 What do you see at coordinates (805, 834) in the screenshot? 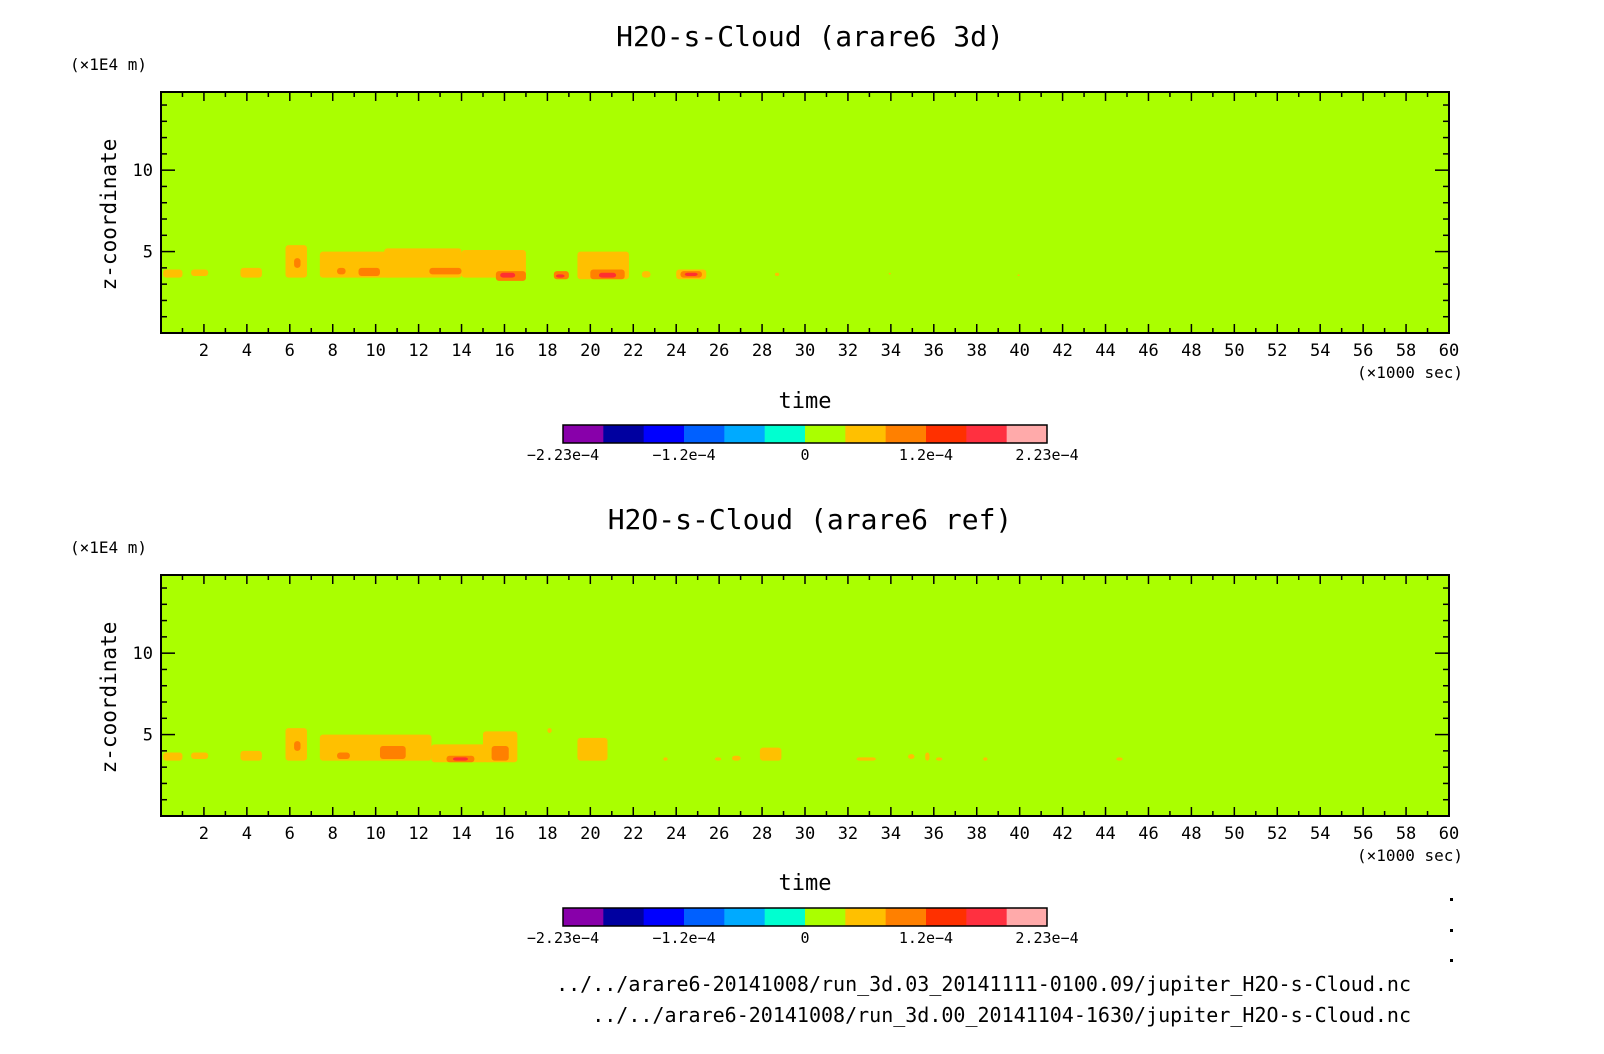
I see `x-tick-label: 30` at bounding box center [805, 834].